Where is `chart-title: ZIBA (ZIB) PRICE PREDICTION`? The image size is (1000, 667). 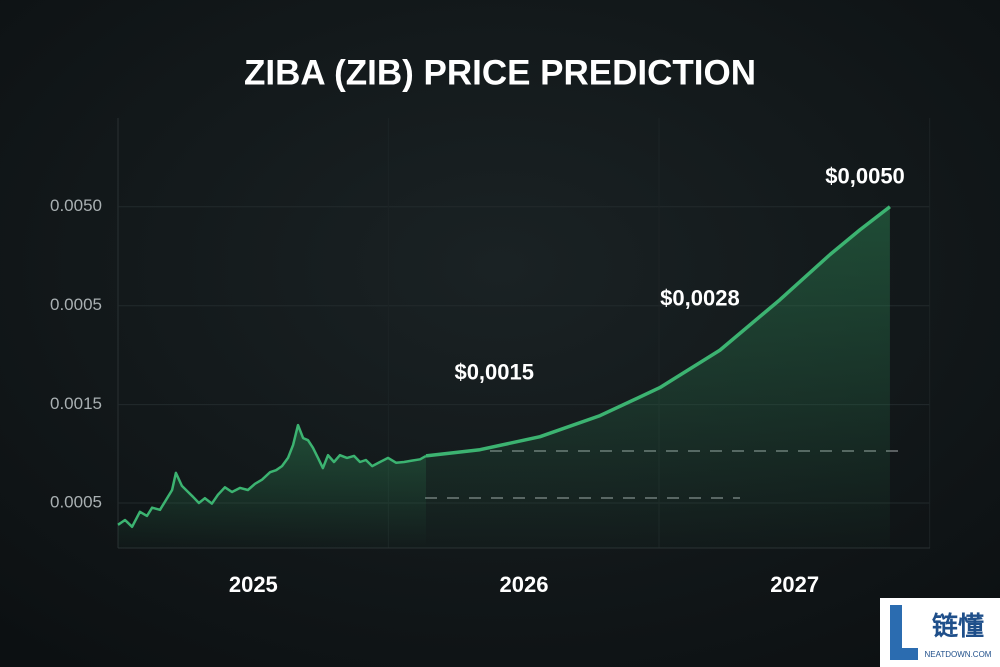 chart-title: ZIBA (ZIB) PRICE PREDICTION is located at coordinates (500, 72).